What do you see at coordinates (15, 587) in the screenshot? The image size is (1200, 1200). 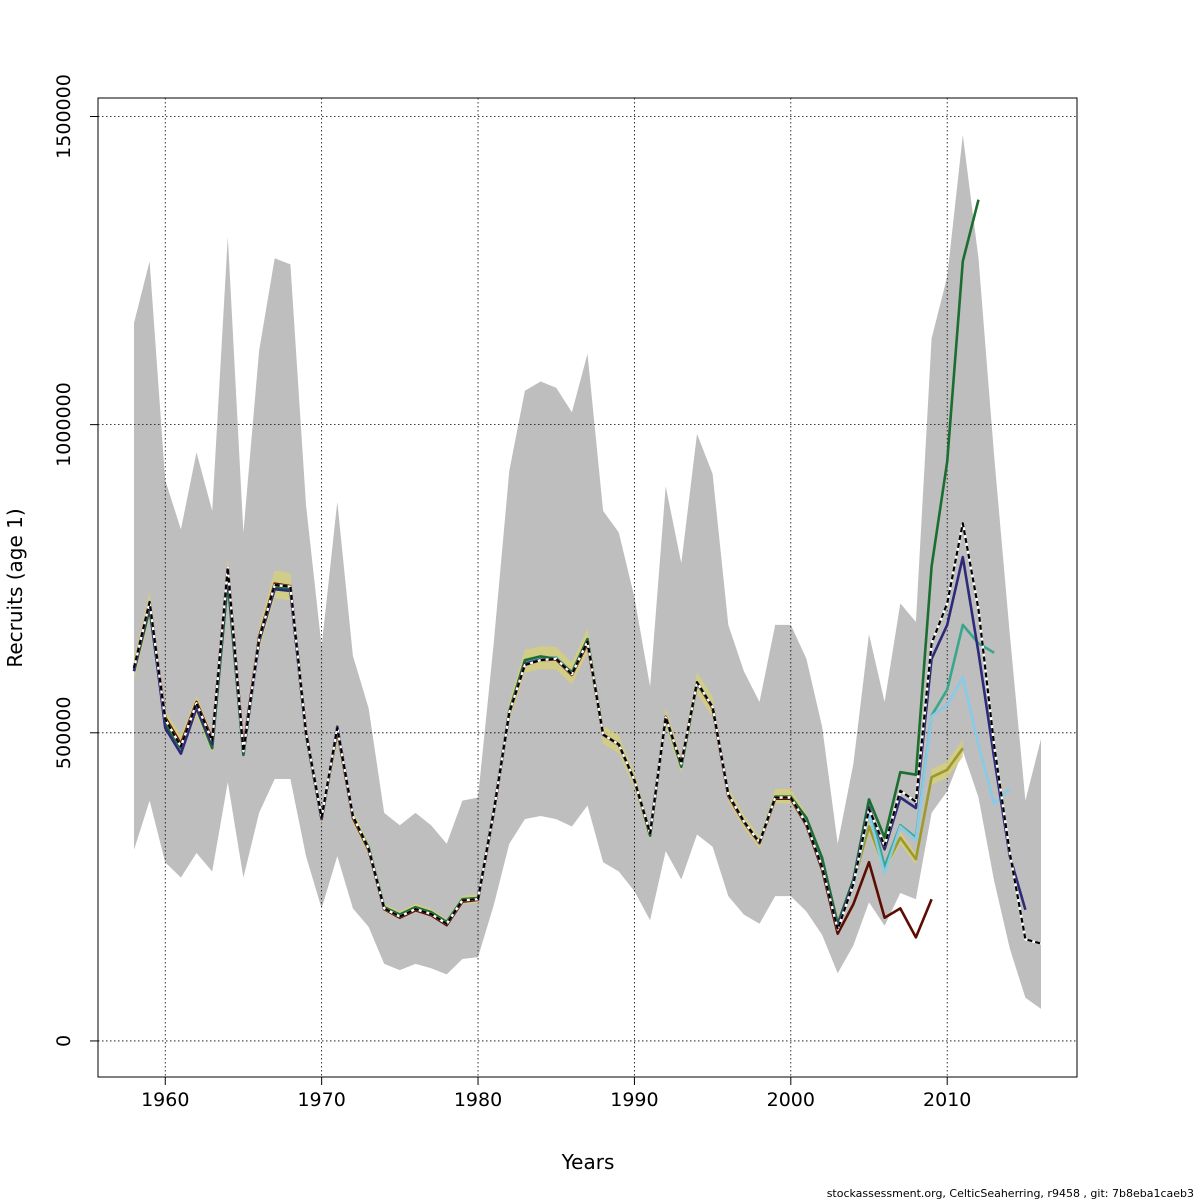 I see `y-axis-title: Recruits (age 1)` at bounding box center [15, 587].